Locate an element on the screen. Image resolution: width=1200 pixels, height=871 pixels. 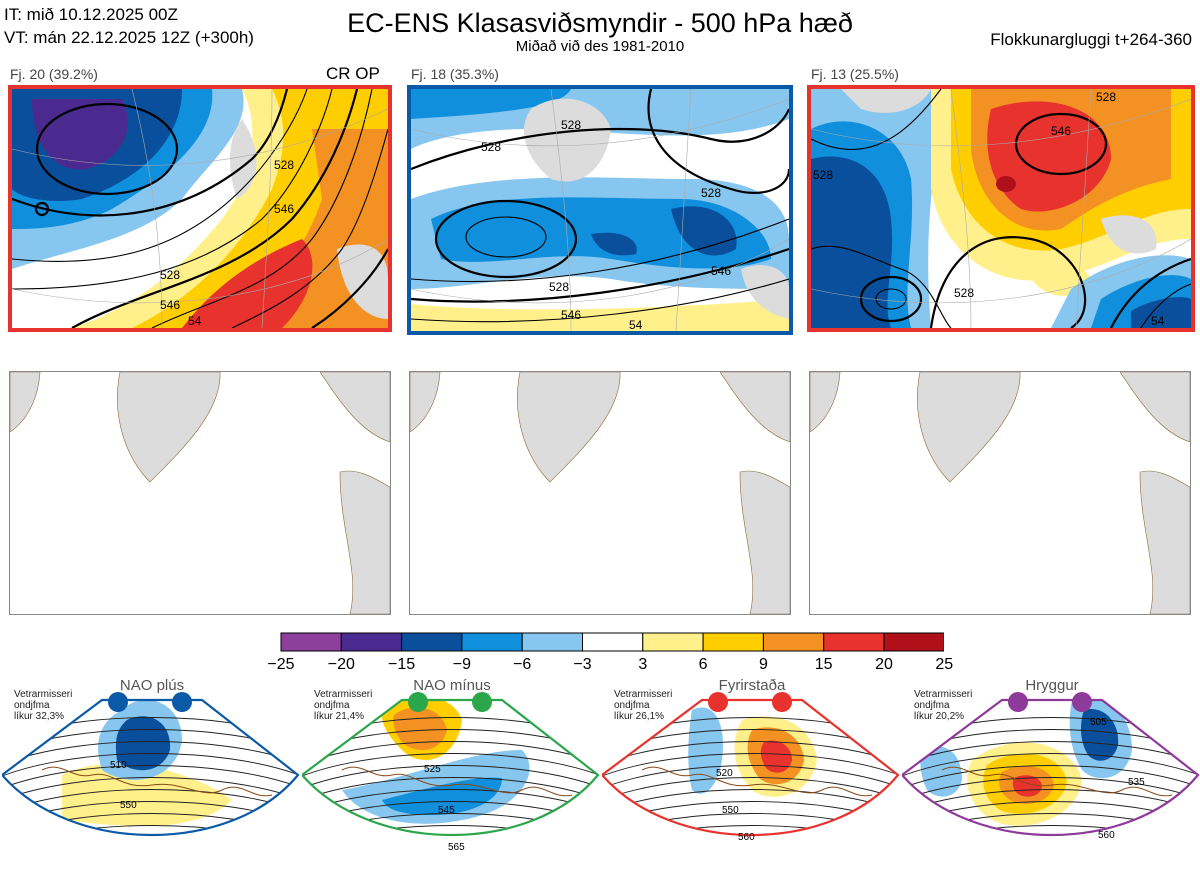
regime-fan-map: 510 550 is located at coordinates (151, 764).